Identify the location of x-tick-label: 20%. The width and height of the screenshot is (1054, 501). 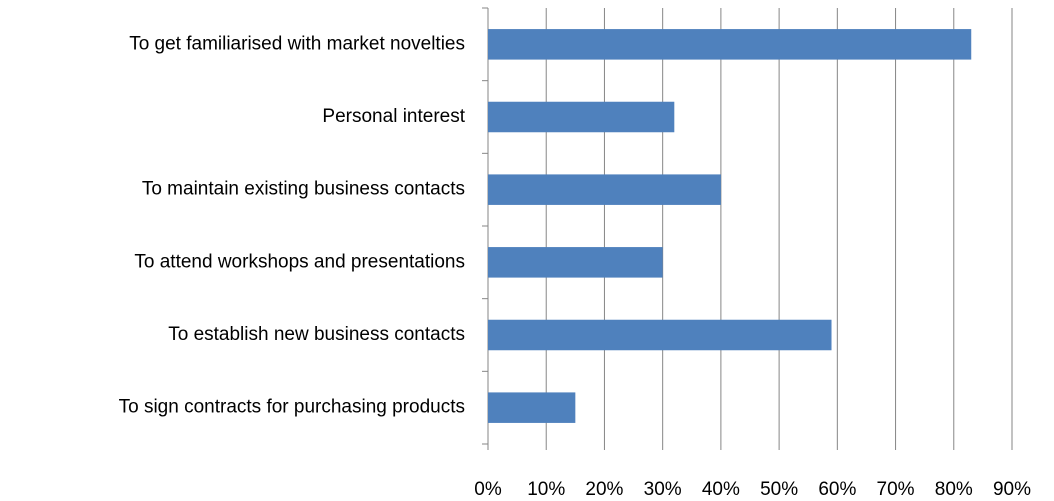
(604, 489).